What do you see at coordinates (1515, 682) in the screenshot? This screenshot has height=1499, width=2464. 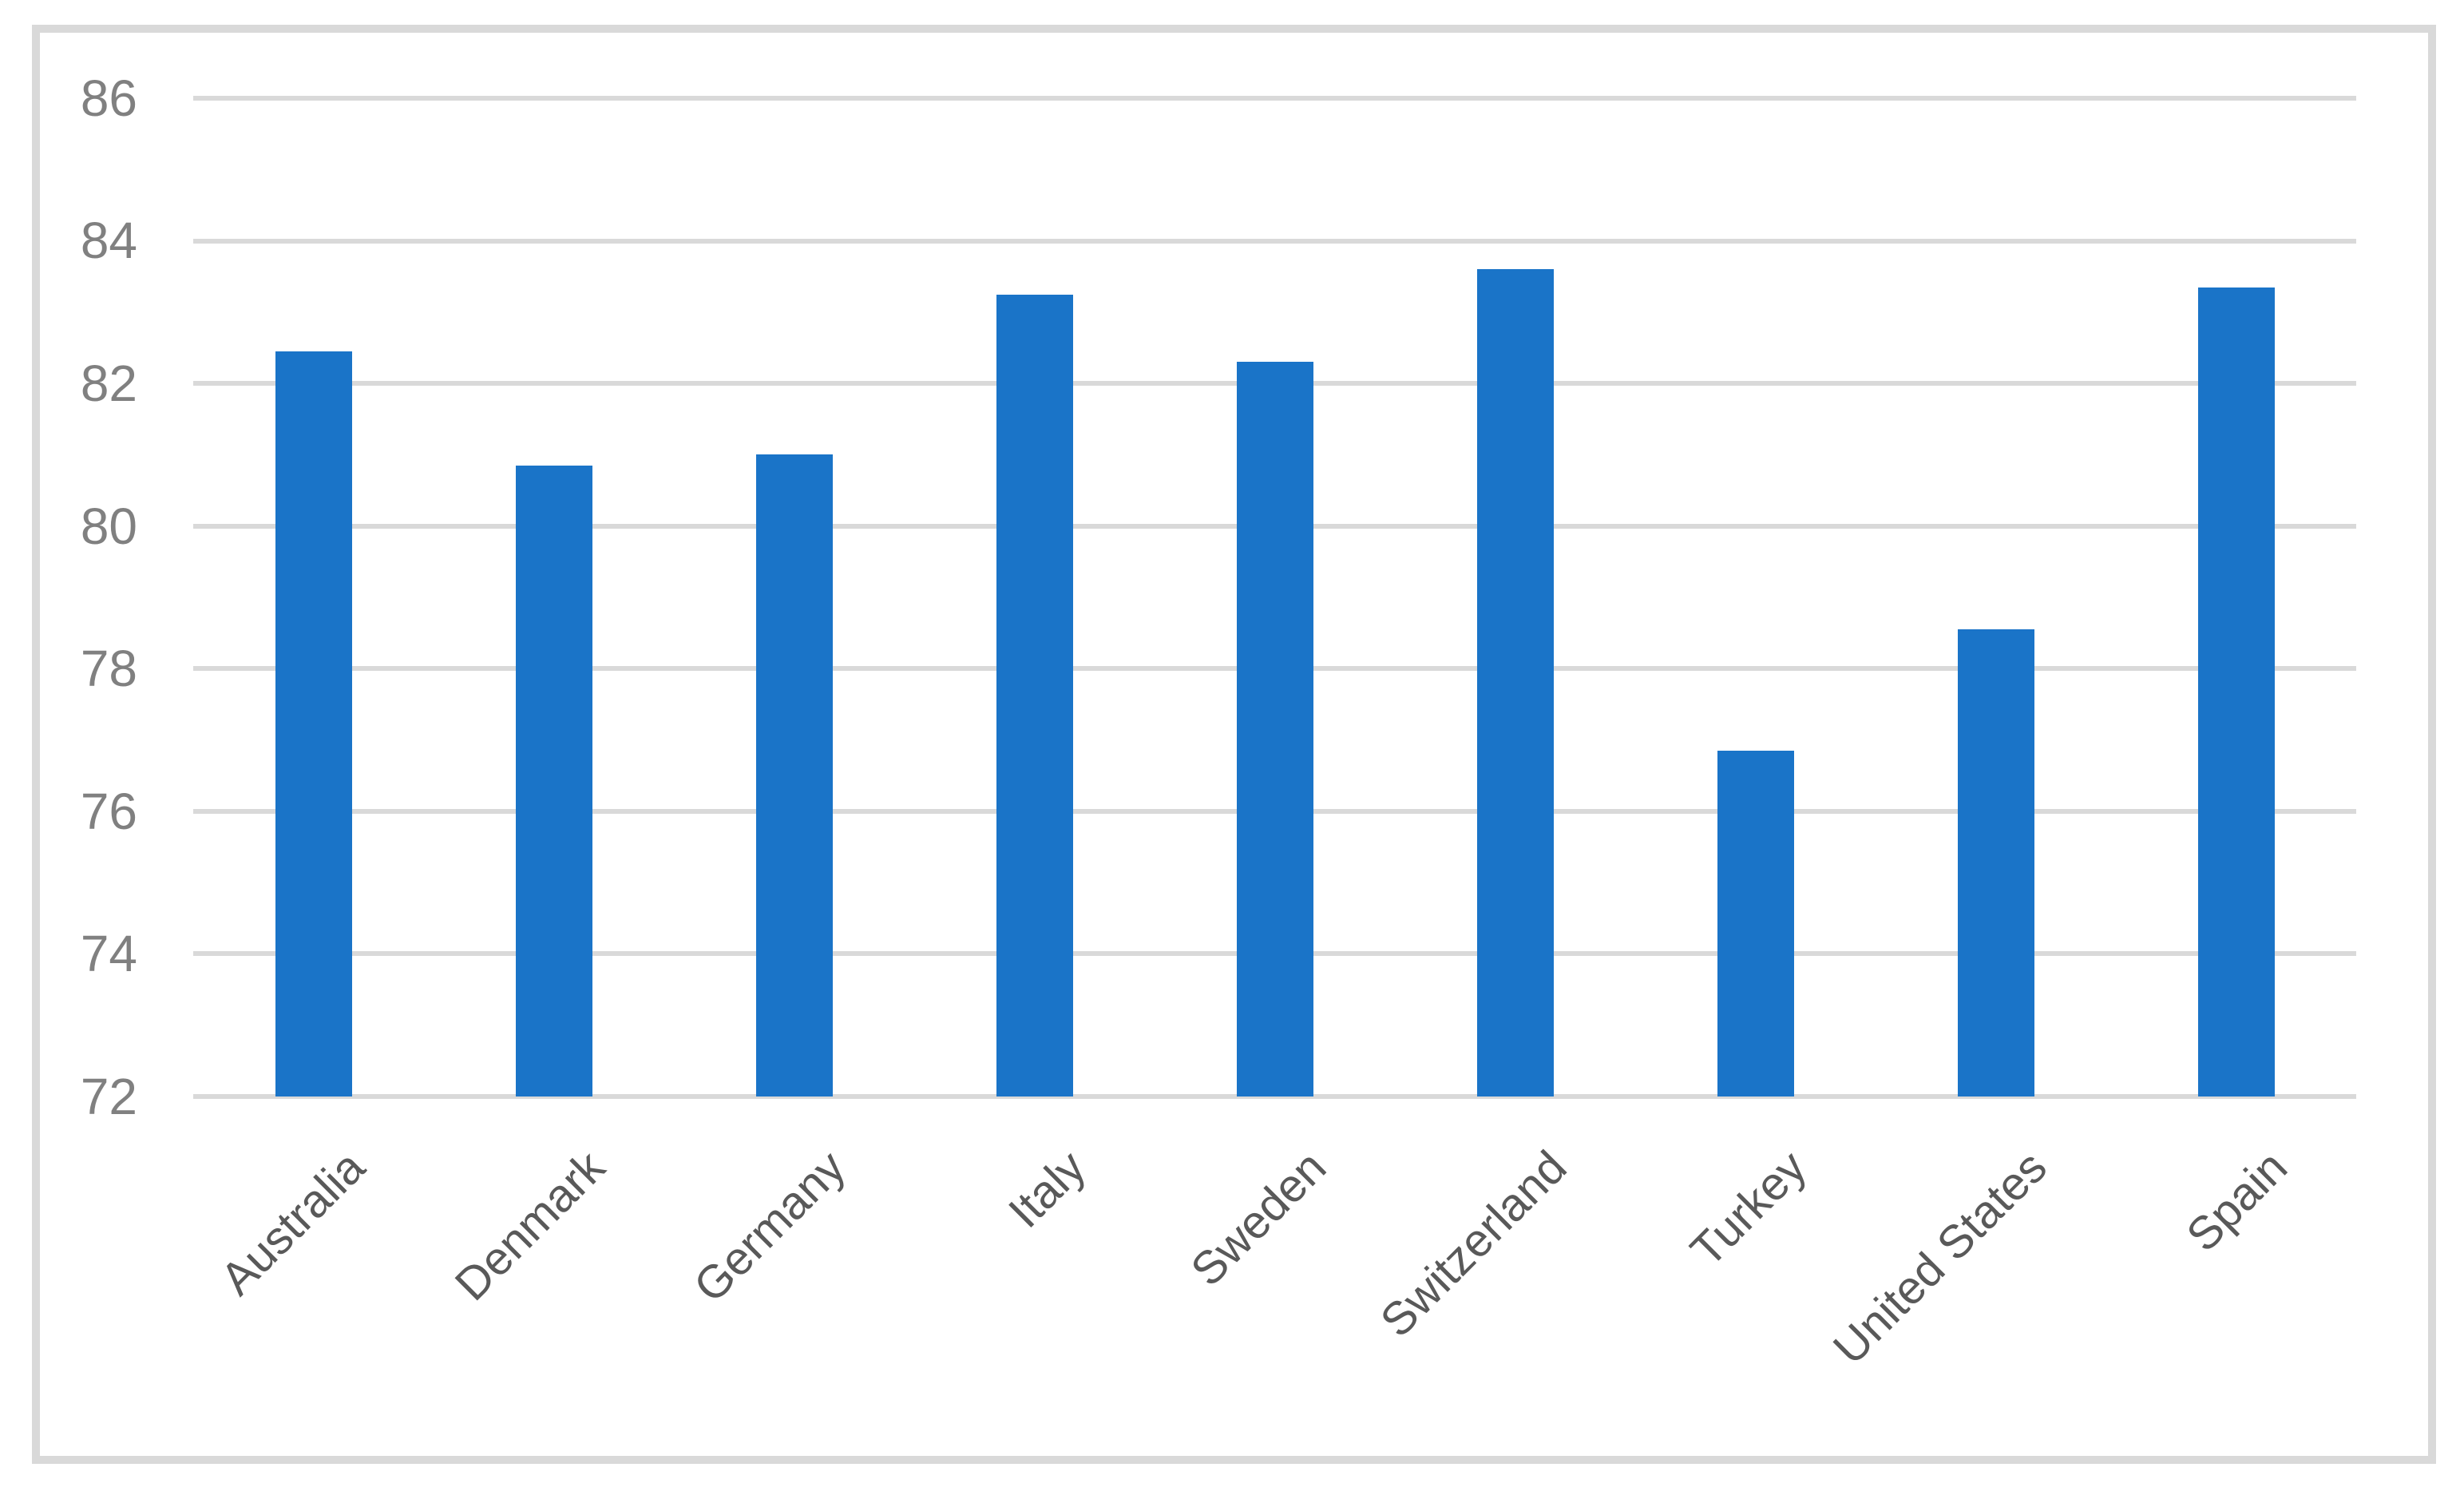 I see `bar-switzerland` at bounding box center [1515, 682].